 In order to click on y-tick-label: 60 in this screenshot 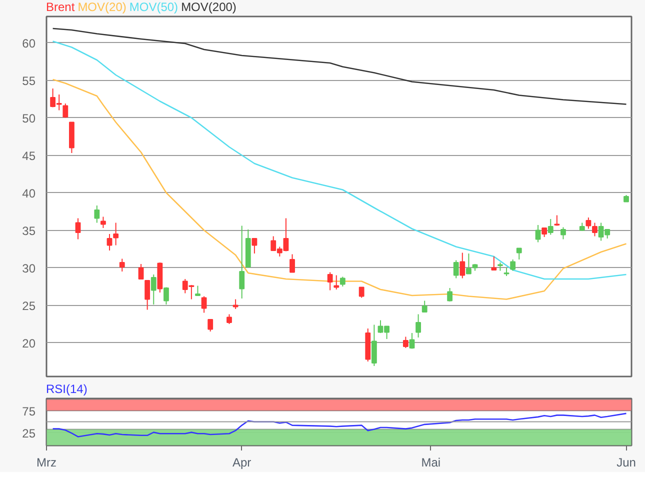, I will do `click(29, 43)`.